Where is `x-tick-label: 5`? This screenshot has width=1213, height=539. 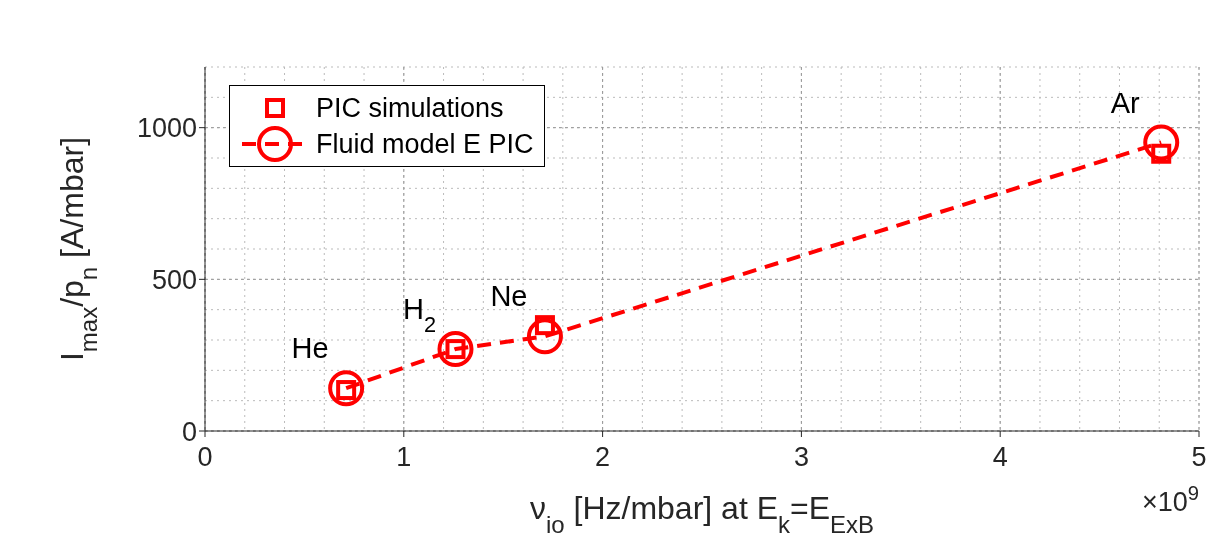
x-tick-label: 5 is located at coordinates (1199, 457).